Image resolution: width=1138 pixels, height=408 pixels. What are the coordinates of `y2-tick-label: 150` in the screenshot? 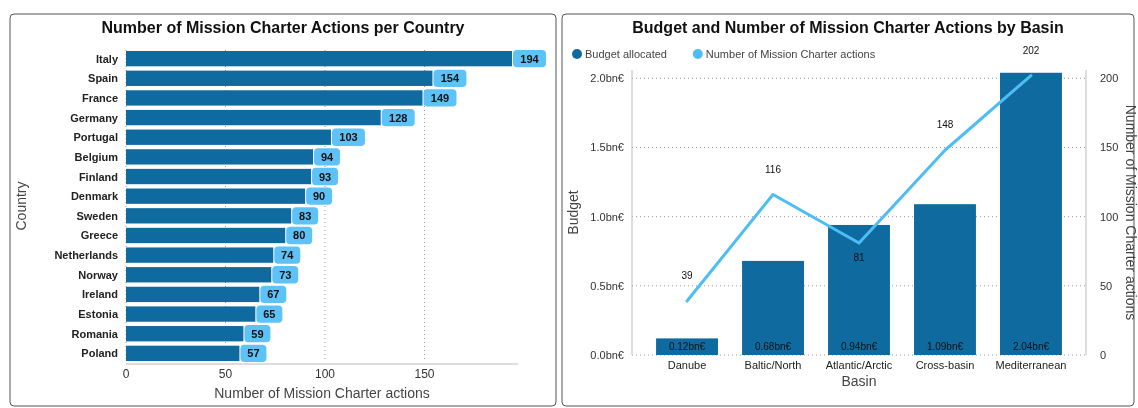 It's located at (1109, 147).